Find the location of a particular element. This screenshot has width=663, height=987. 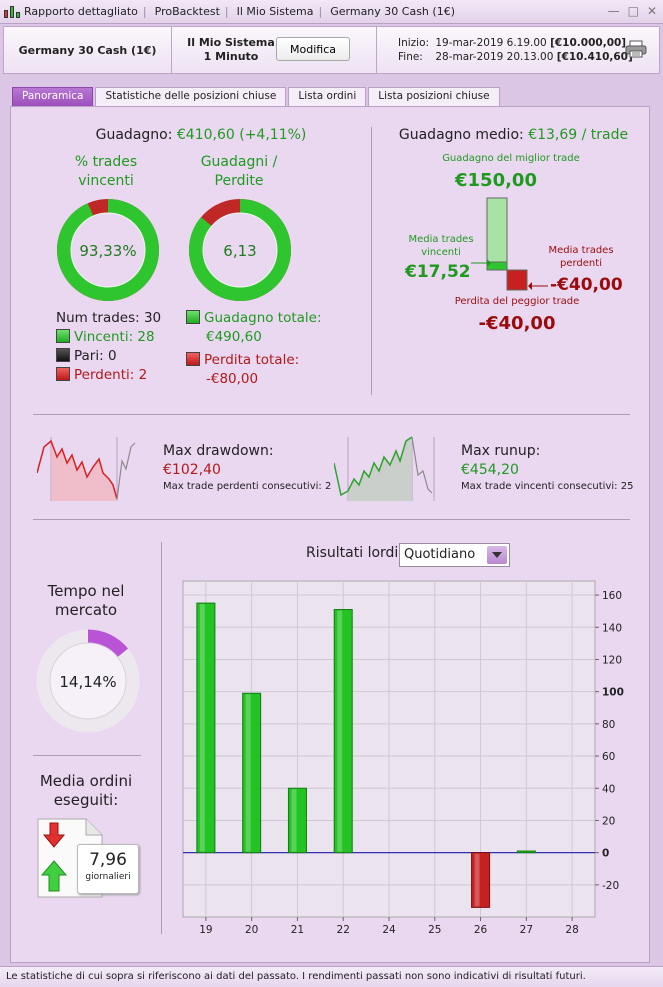

gainloss-title: Guadagni / Perdite is located at coordinates (239, 171).